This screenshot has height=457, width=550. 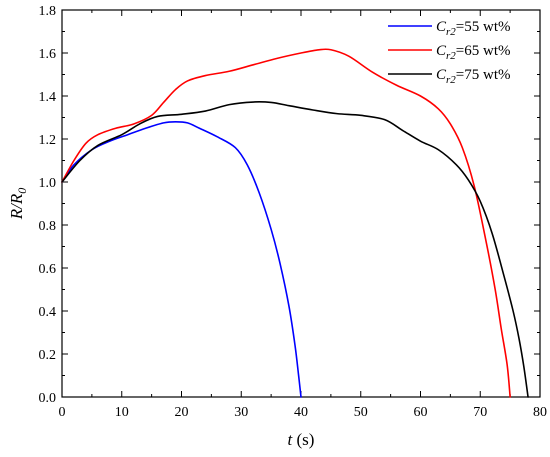 What do you see at coordinates (48, 54) in the screenshot?
I see `y-tick-label: 1.6` at bounding box center [48, 54].